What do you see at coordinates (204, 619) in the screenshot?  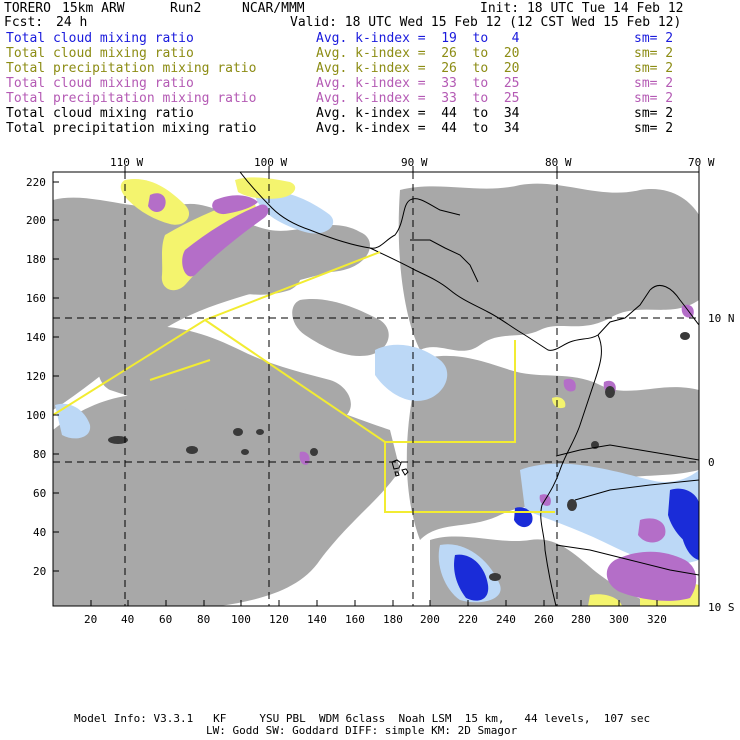 I see `x-tick-label: 80` at bounding box center [204, 619].